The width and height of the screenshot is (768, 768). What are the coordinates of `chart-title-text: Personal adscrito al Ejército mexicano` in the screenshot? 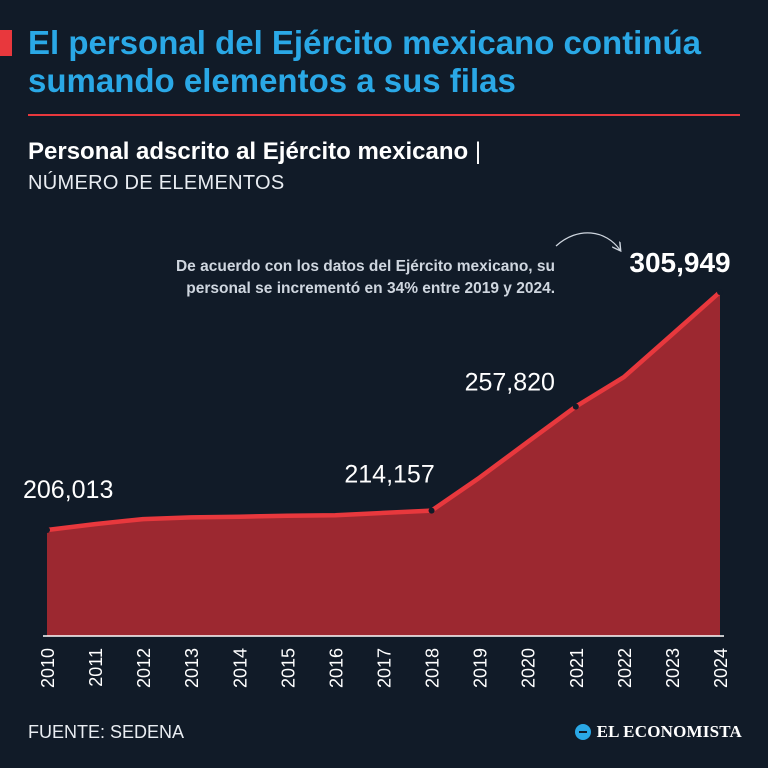 It's located at (248, 151).